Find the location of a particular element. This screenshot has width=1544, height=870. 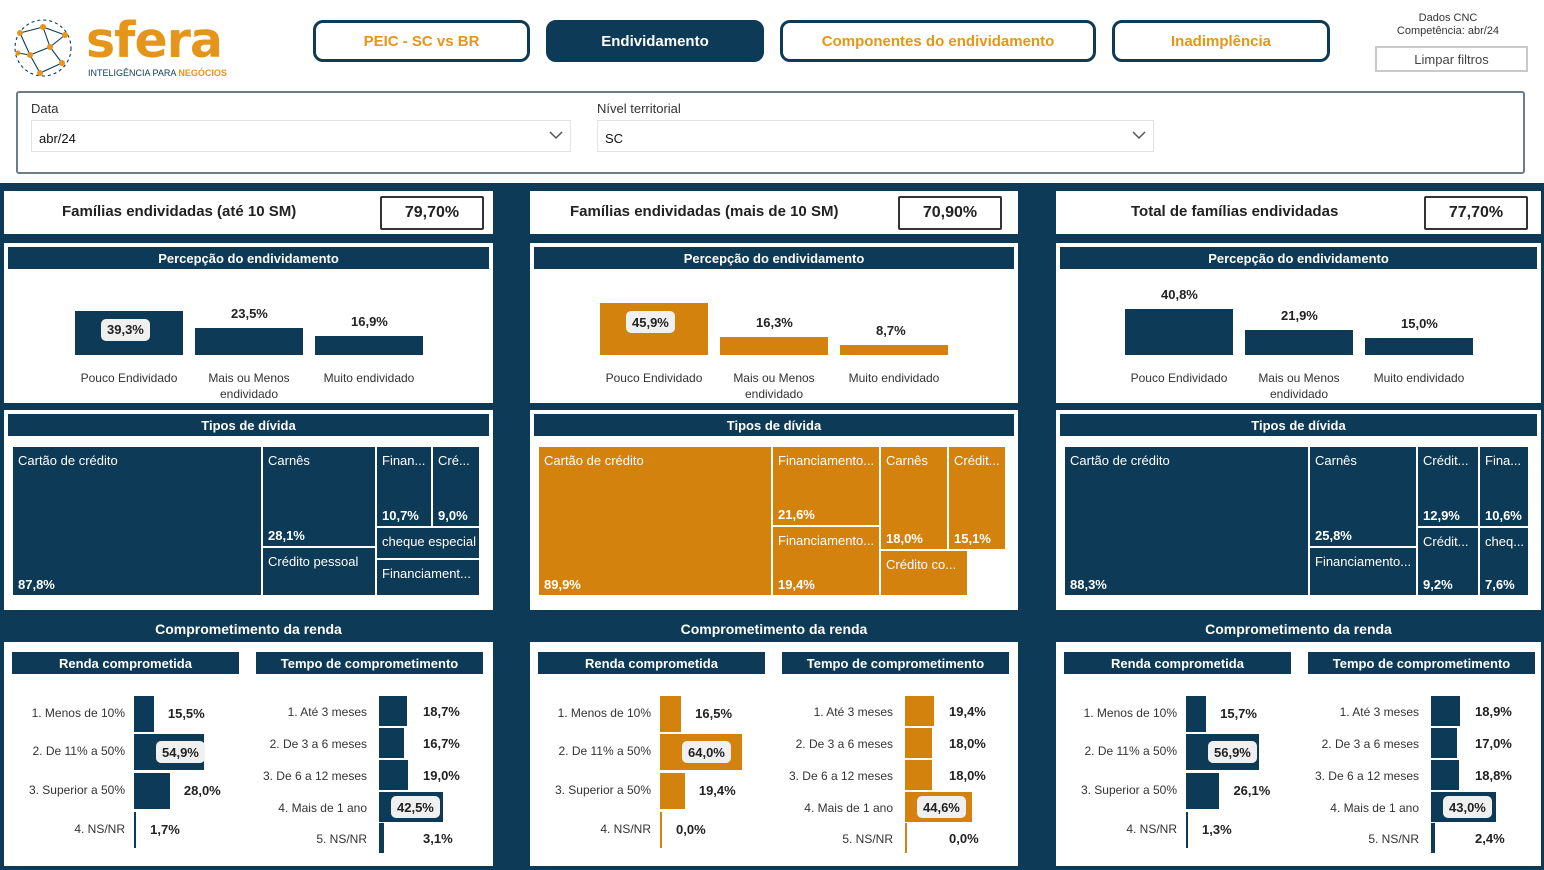

treemap-cell: Financiamento... 21,6% is located at coordinates (826, 486).